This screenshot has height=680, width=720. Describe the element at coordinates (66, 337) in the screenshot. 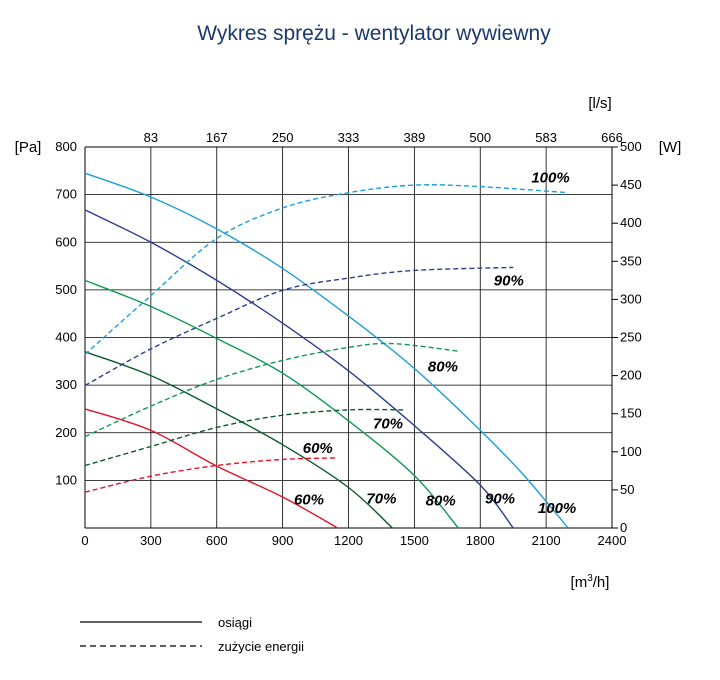

I see `y-left-tick-label: 400` at that location.